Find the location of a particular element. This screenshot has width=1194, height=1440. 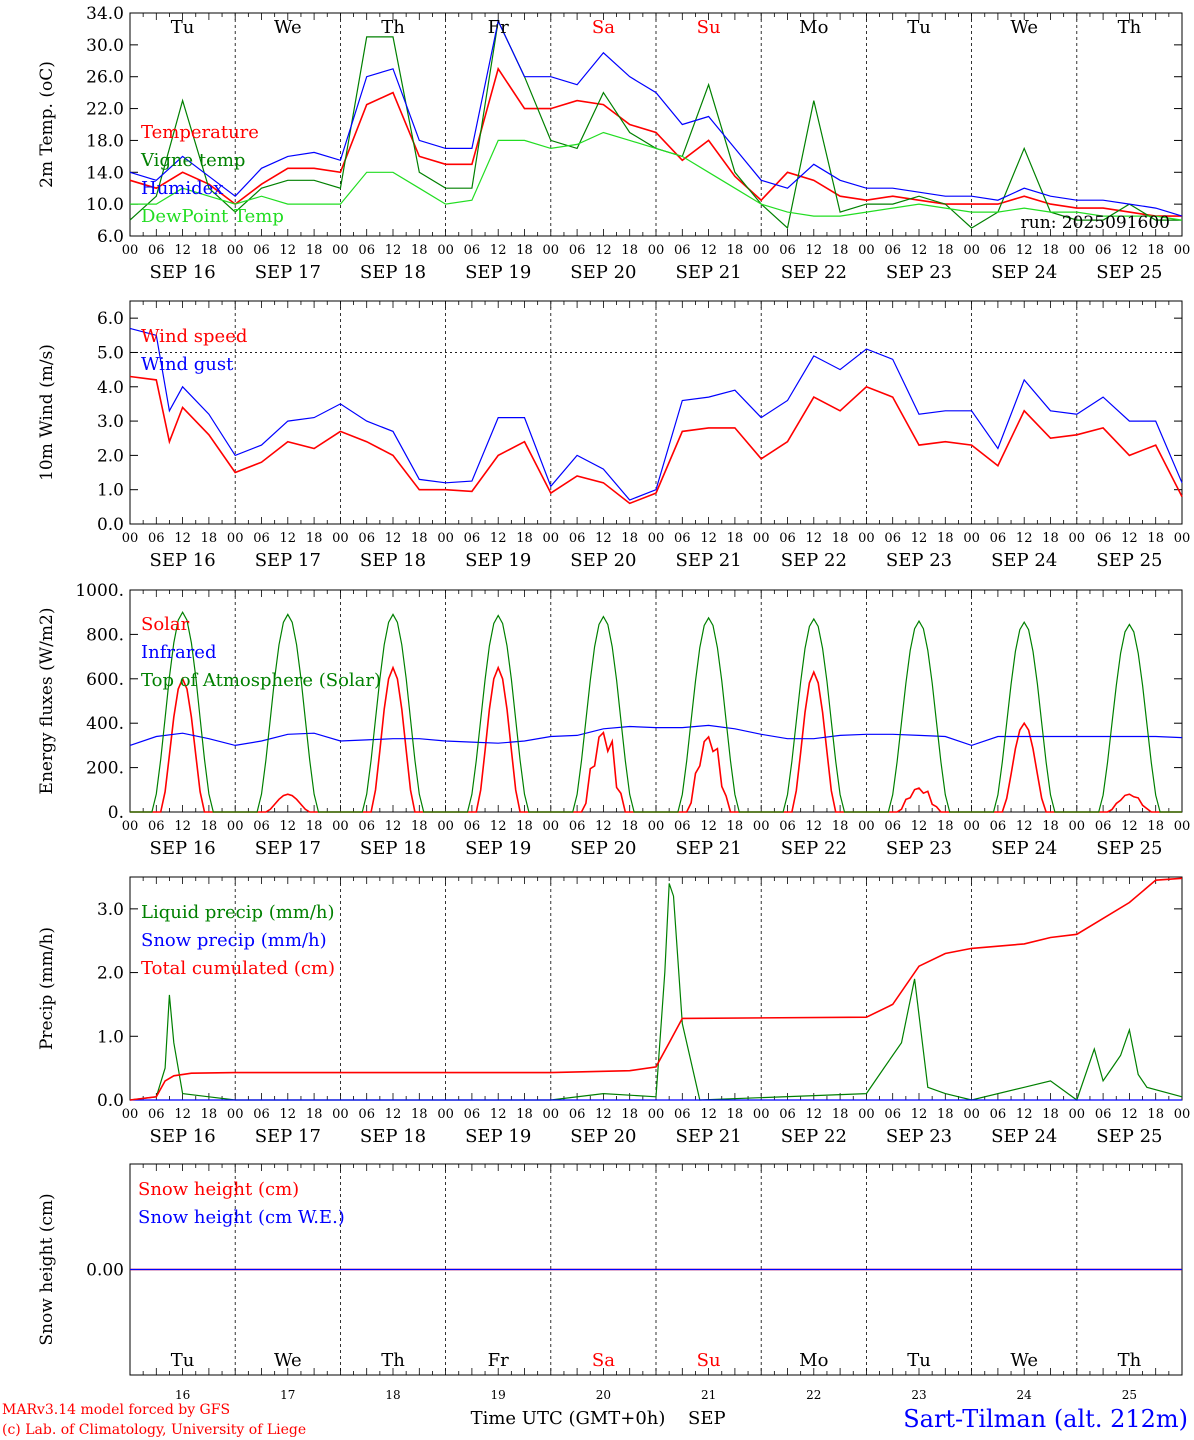

y-tick-label: 26.0 is located at coordinates (105, 78).